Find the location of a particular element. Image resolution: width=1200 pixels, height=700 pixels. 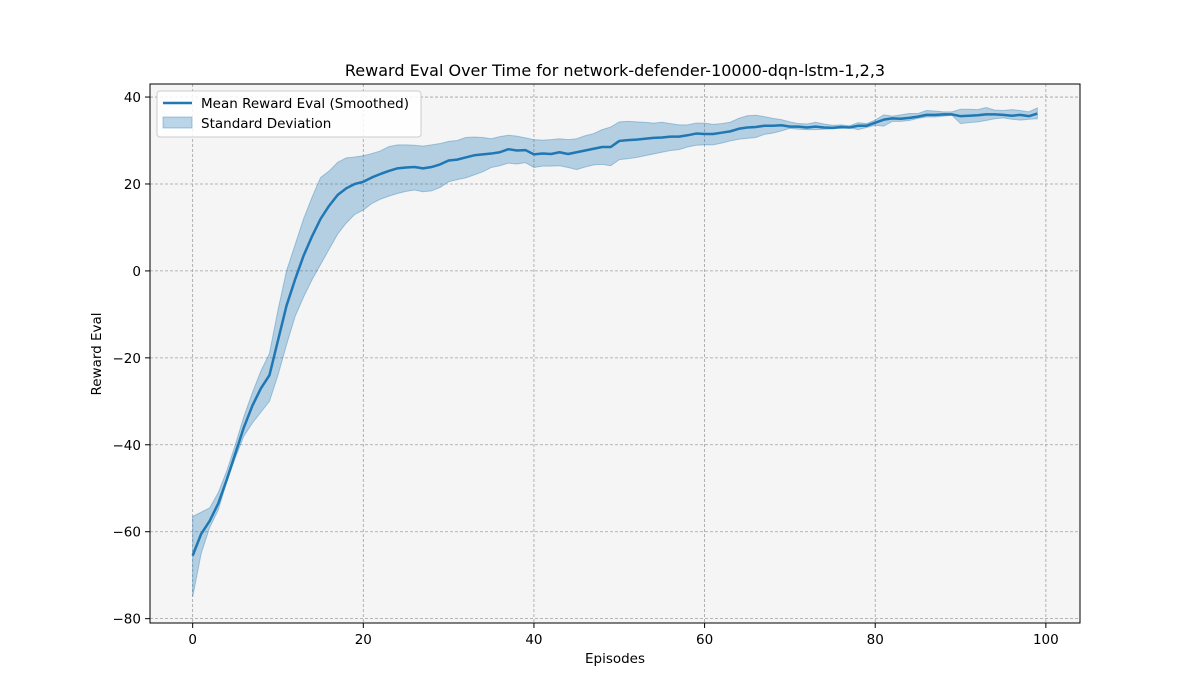

x-tick-label: 80 is located at coordinates (875, 640).